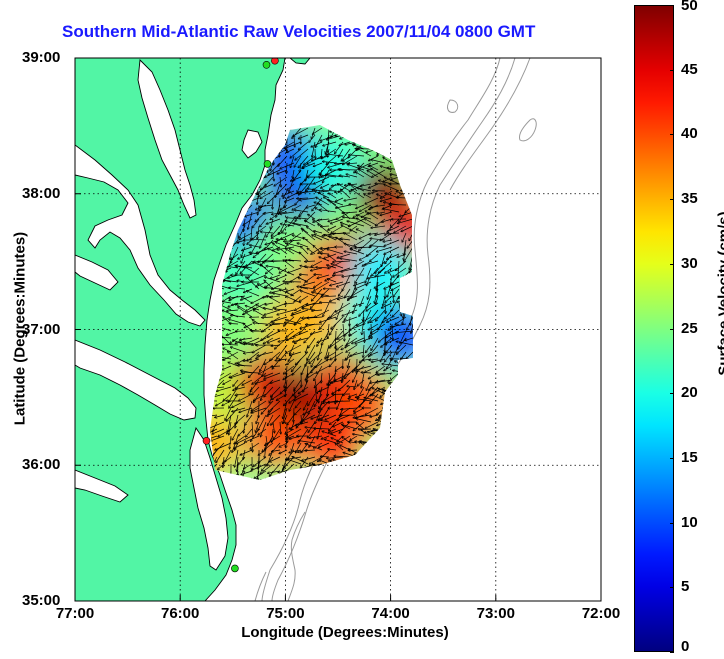 This screenshot has height=659, width=724. Describe the element at coordinates (345, 632) in the screenshot. I see `x-axis-label: Longitude (Degrees:Minutes)` at that location.